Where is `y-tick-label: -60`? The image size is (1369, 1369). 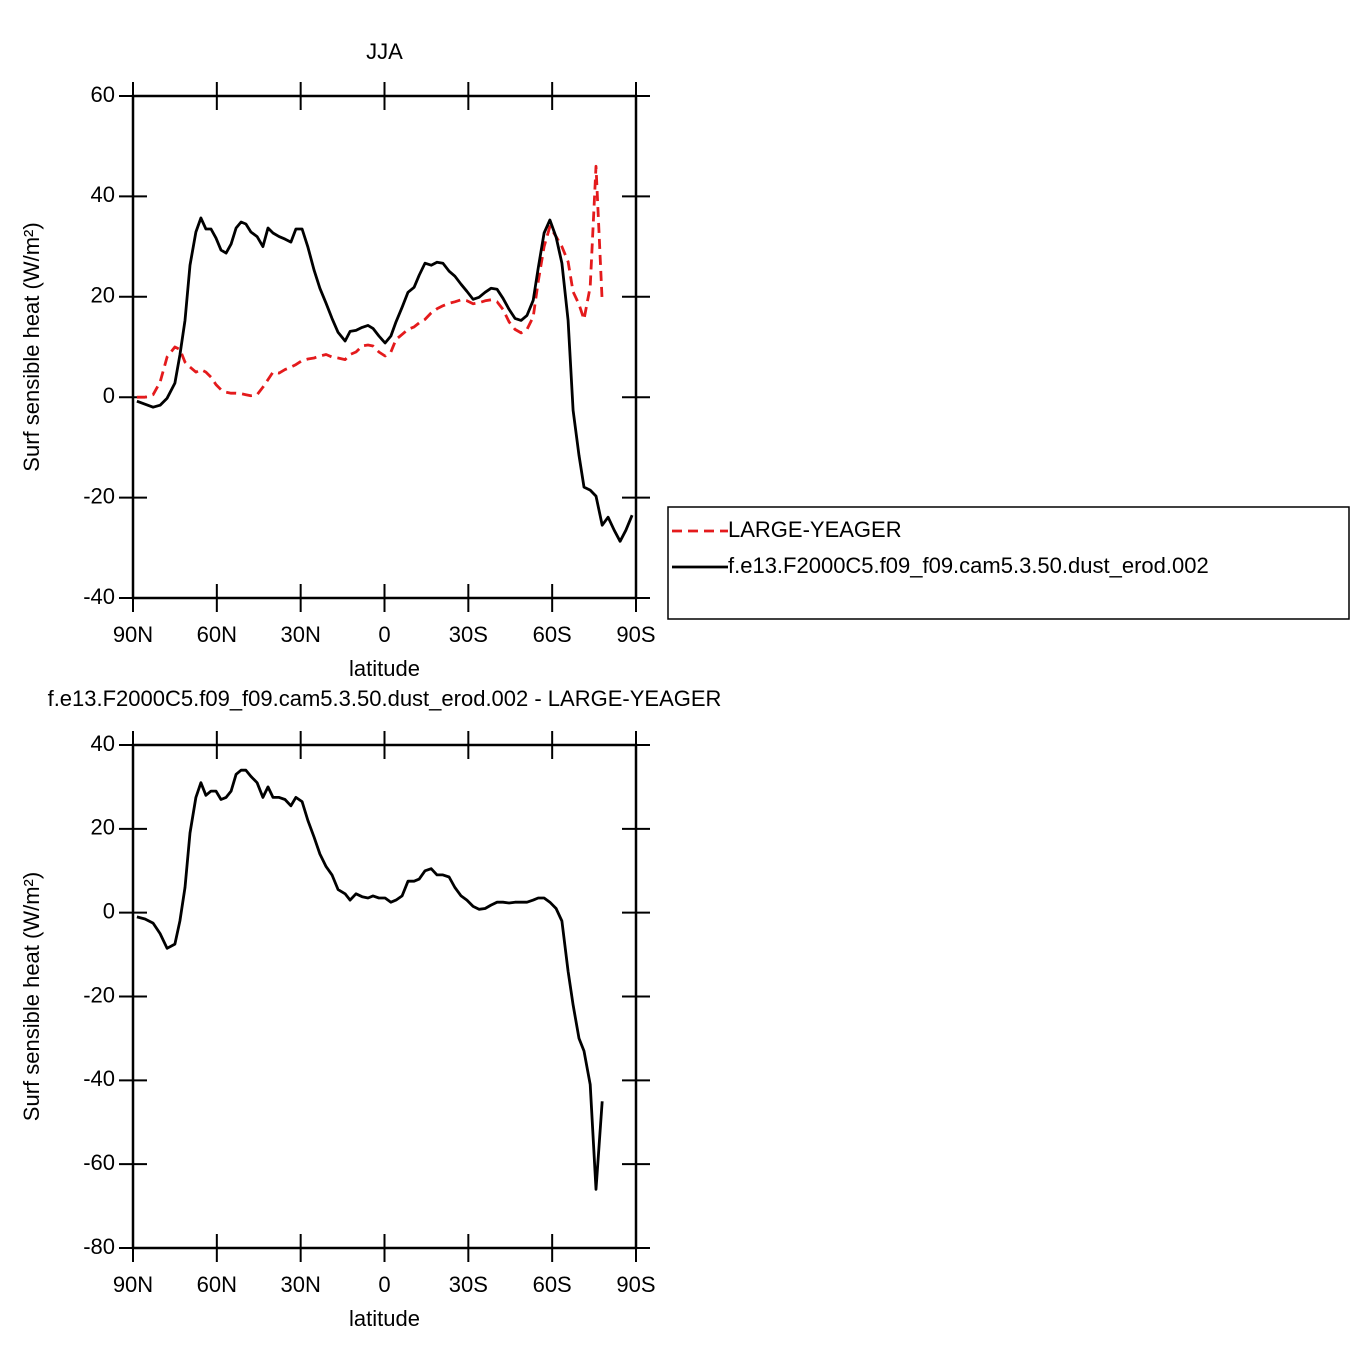 y-tick-label: -60 is located at coordinates (99, 1162).